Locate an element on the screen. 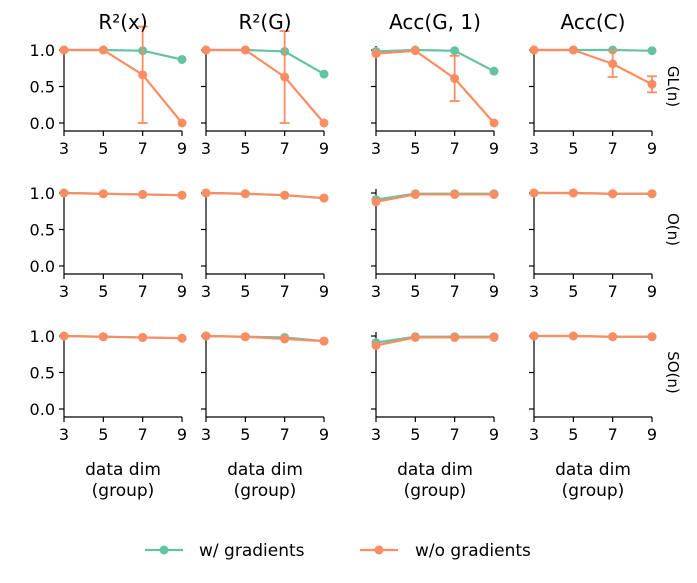  column-title: R²(x) is located at coordinates (122, 22).